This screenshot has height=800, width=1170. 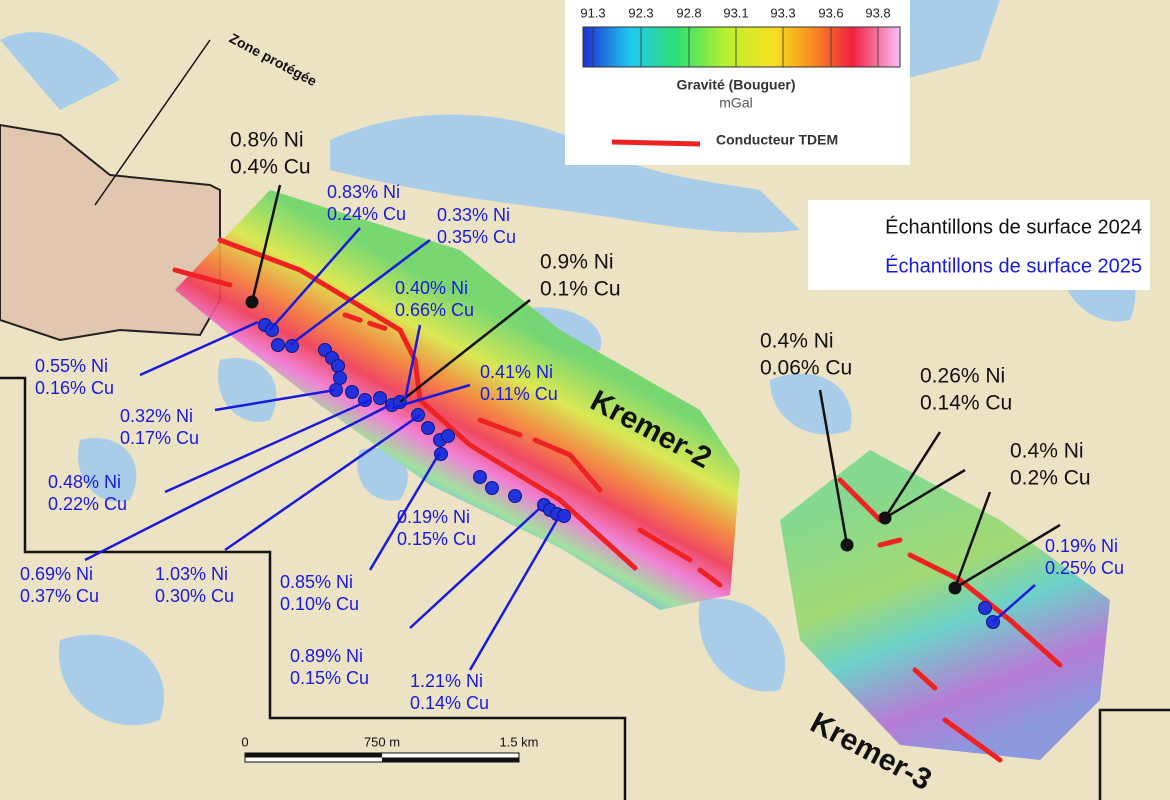 I want to click on legend-tick: 93.6, so click(x=830, y=12).